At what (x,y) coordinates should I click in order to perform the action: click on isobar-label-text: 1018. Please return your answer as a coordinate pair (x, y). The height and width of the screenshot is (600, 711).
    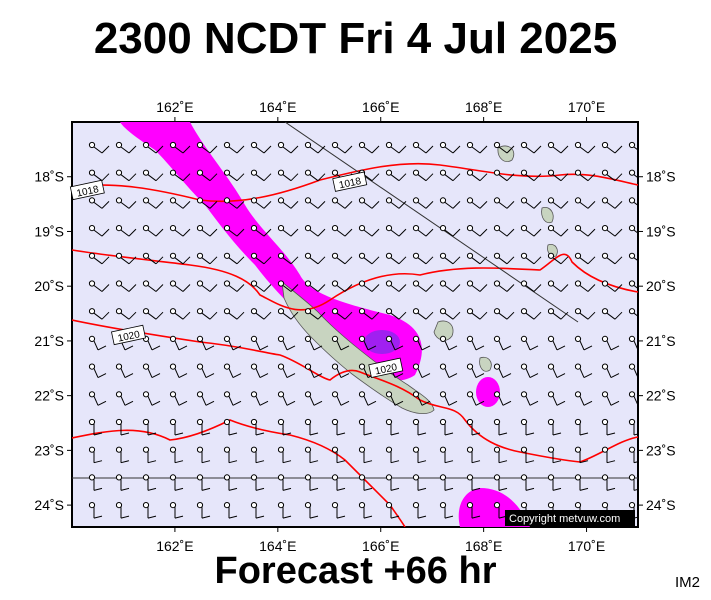
    Looking at the image, I should click on (88, 191).